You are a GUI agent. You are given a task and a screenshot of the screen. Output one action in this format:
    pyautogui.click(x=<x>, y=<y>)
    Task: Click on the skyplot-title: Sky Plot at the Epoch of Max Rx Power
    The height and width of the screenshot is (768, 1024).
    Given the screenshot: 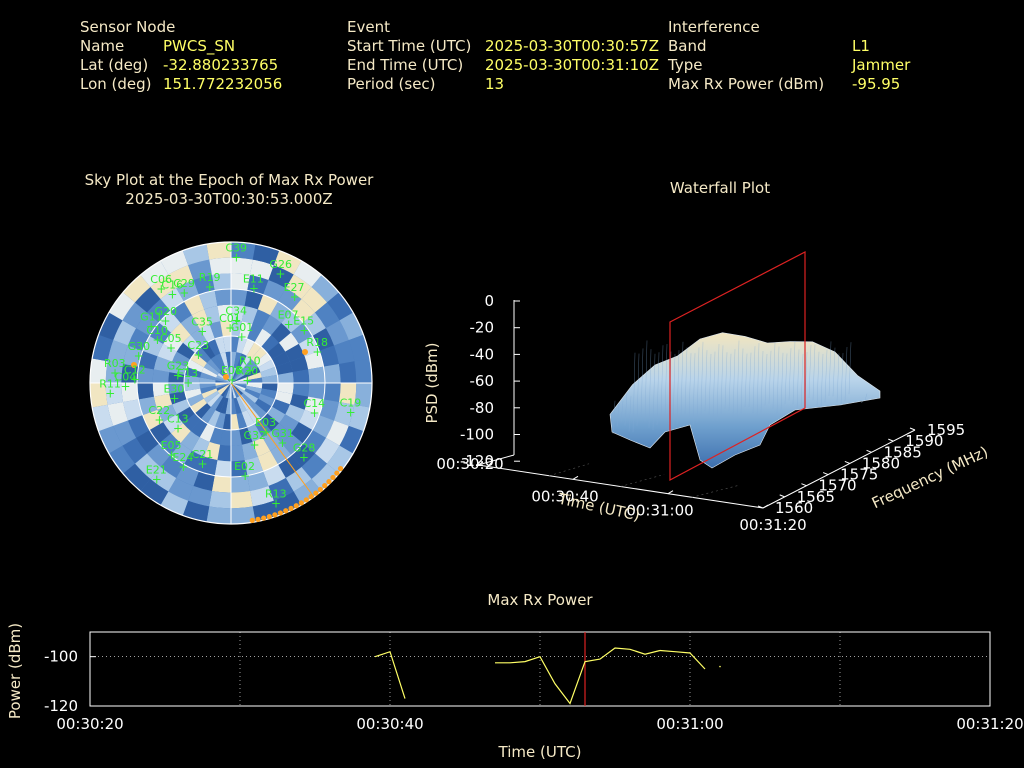 What is the action you would take?
    pyautogui.click(x=229, y=180)
    